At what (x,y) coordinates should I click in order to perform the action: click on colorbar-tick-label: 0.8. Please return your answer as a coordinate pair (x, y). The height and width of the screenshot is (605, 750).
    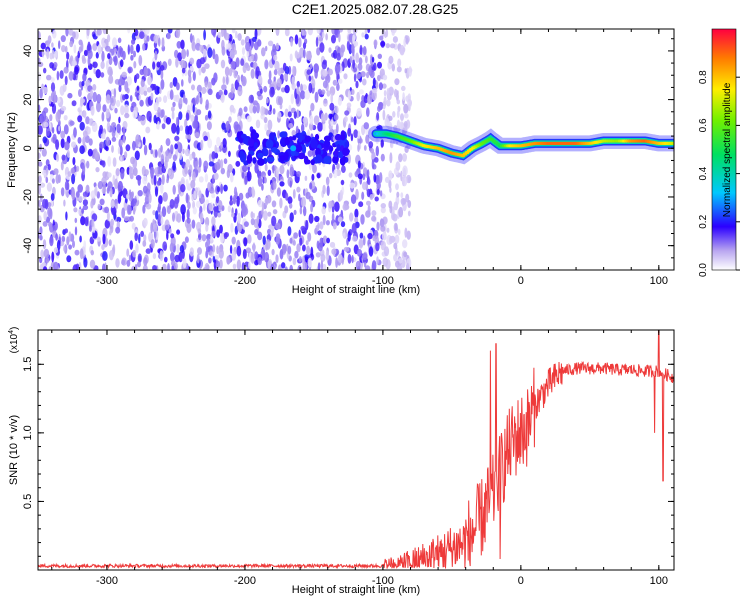
    Looking at the image, I should click on (703, 77).